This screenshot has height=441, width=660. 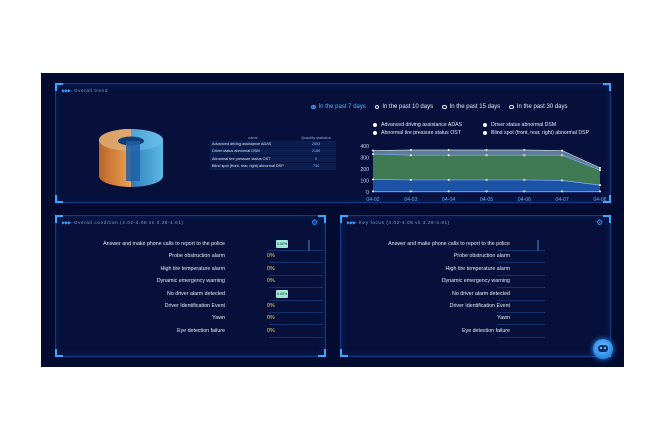 I want to click on list-item-label: Yawn, so click(x=218, y=318).